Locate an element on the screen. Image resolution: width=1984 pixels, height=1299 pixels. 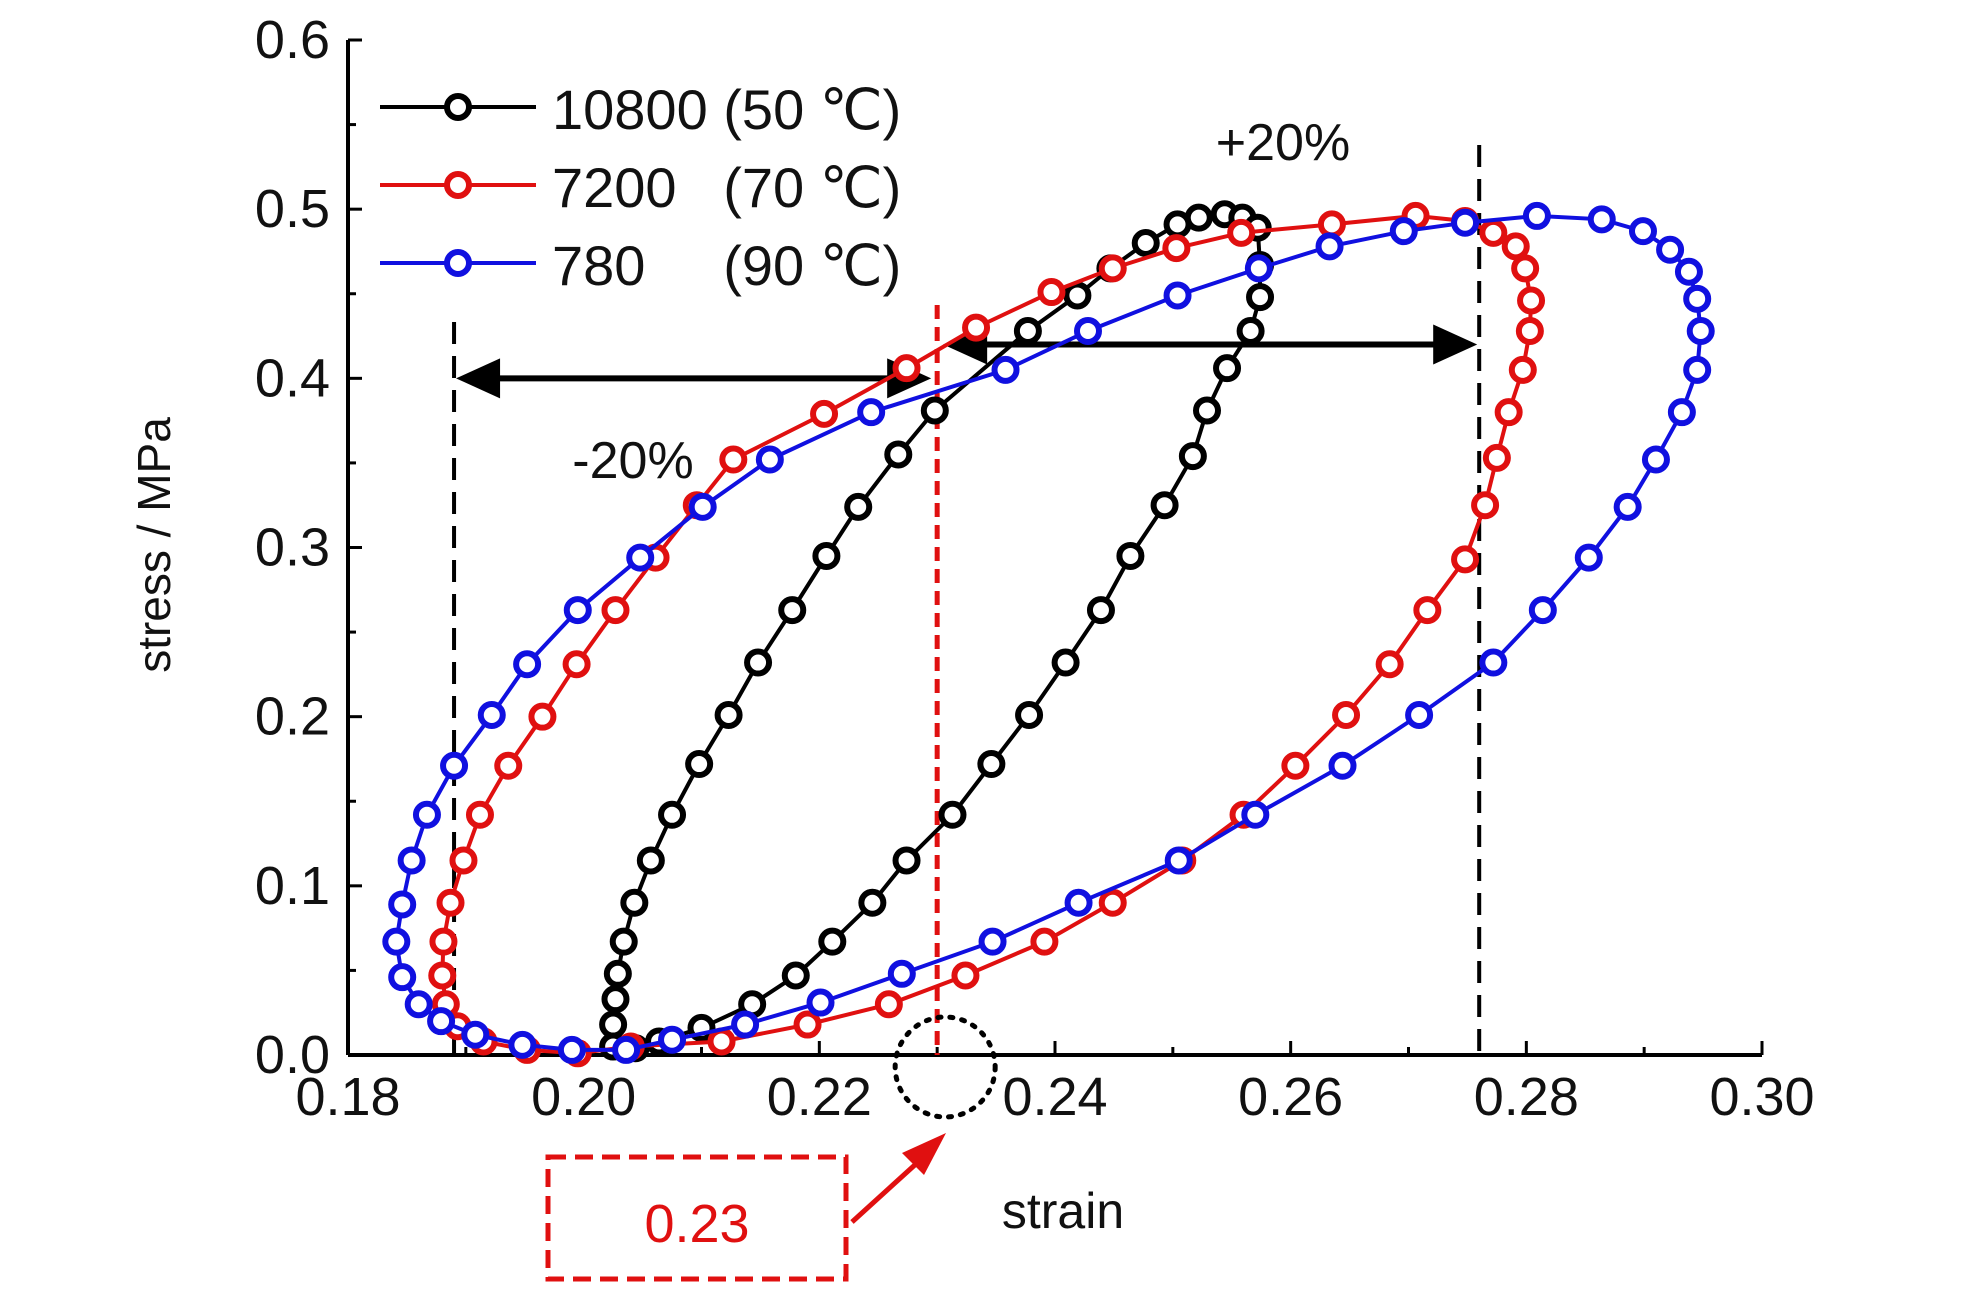
callout-box is located at coordinates (697, 1218).